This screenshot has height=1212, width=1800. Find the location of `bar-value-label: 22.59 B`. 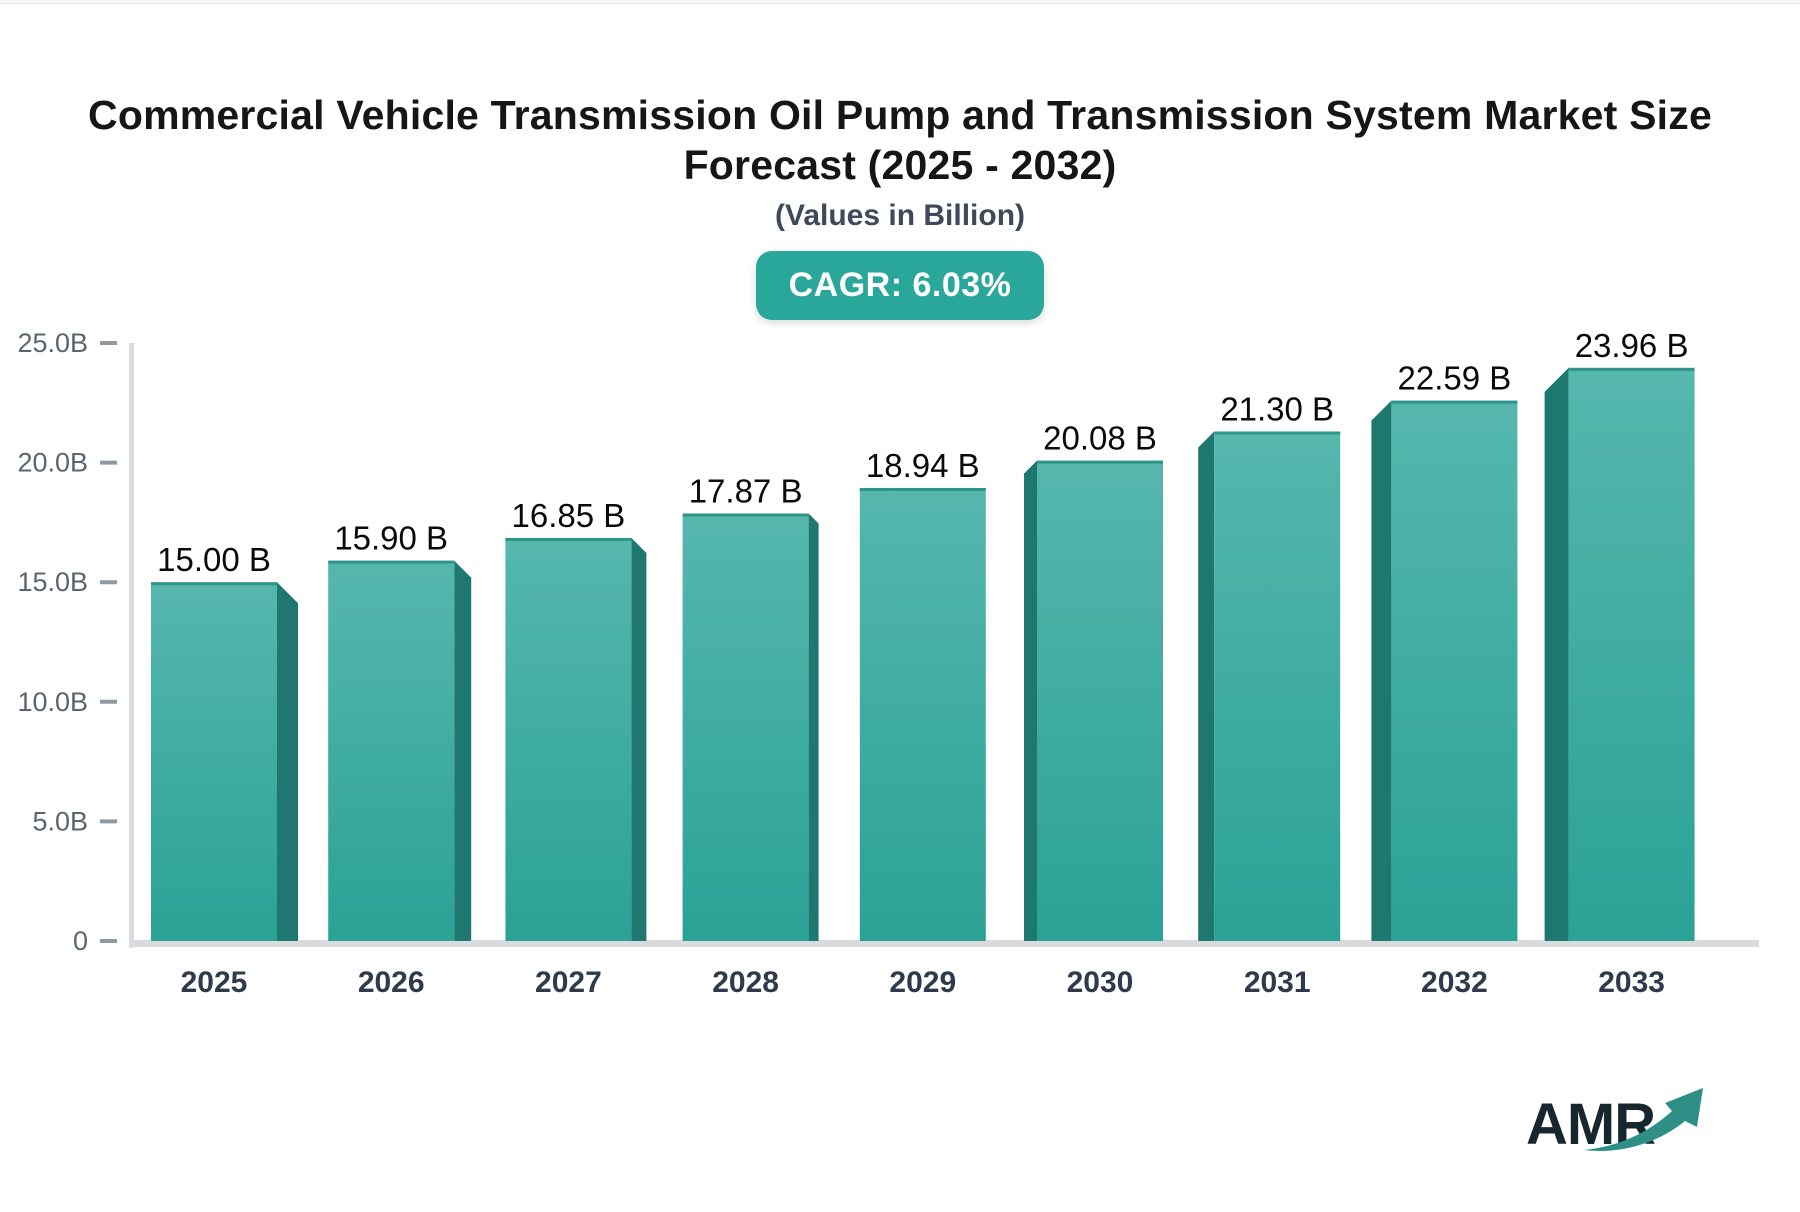

bar-value-label: 22.59 B is located at coordinates (1455, 378).